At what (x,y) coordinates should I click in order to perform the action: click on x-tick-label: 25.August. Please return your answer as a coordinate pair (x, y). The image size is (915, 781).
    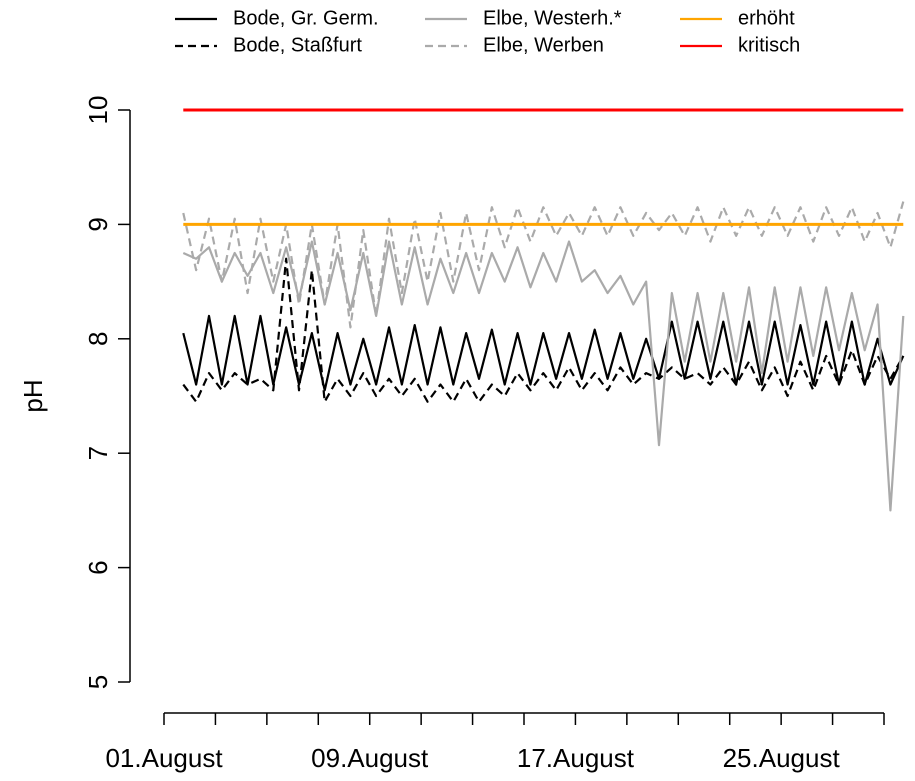
    Looking at the image, I should click on (782, 758).